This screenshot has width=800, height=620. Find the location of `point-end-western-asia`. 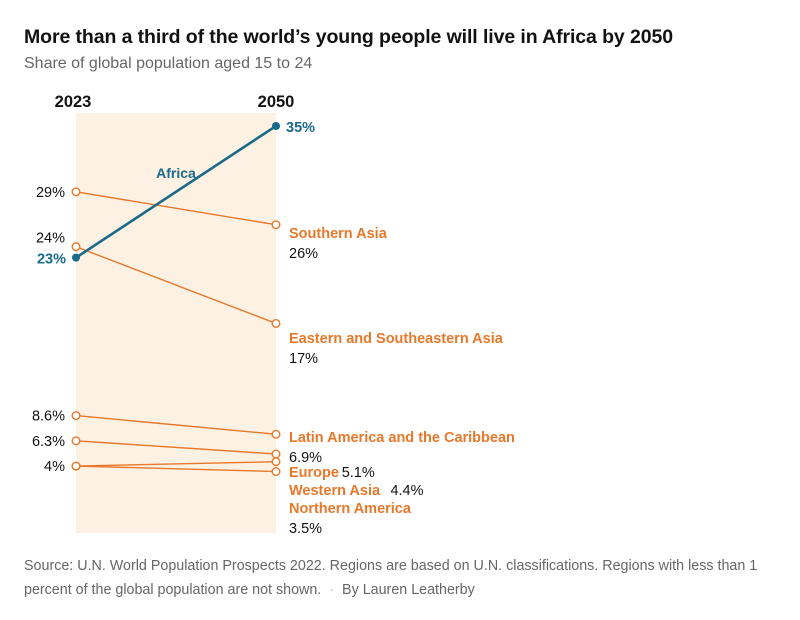

point-end-western-asia is located at coordinates (276, 462).